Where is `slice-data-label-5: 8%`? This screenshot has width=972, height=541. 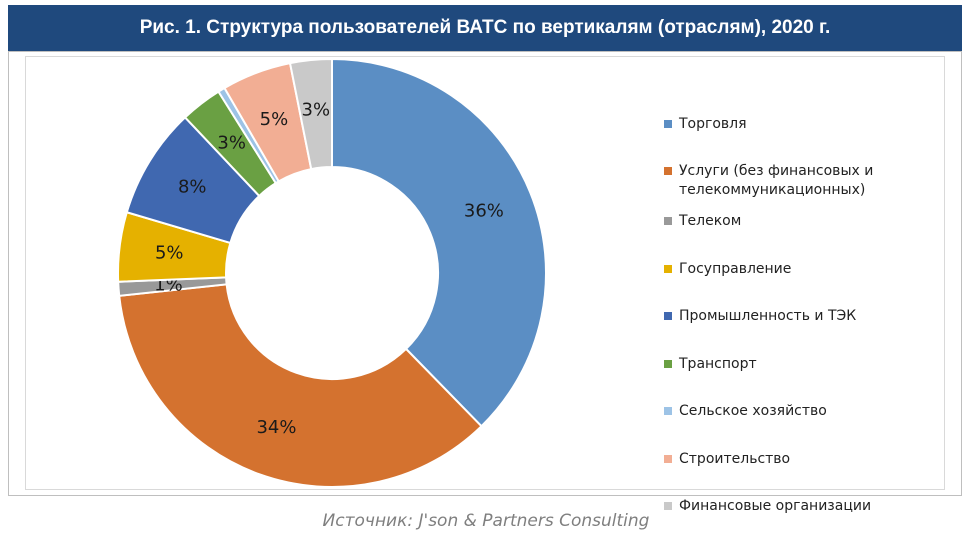
slice-data-label-5: 8% is located at coordinates (192, 187).